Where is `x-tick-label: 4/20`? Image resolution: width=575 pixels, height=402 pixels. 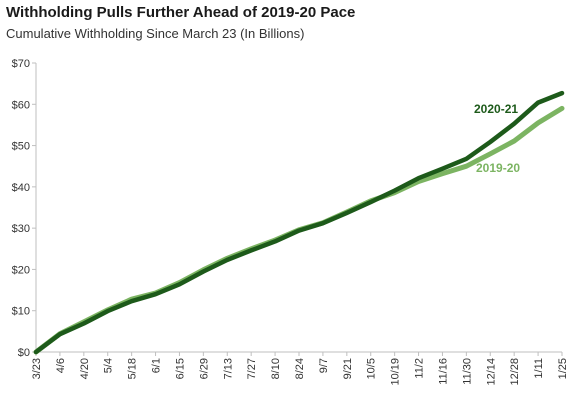
x-tick-label: 4/20 is located at coordinates (85, 368).